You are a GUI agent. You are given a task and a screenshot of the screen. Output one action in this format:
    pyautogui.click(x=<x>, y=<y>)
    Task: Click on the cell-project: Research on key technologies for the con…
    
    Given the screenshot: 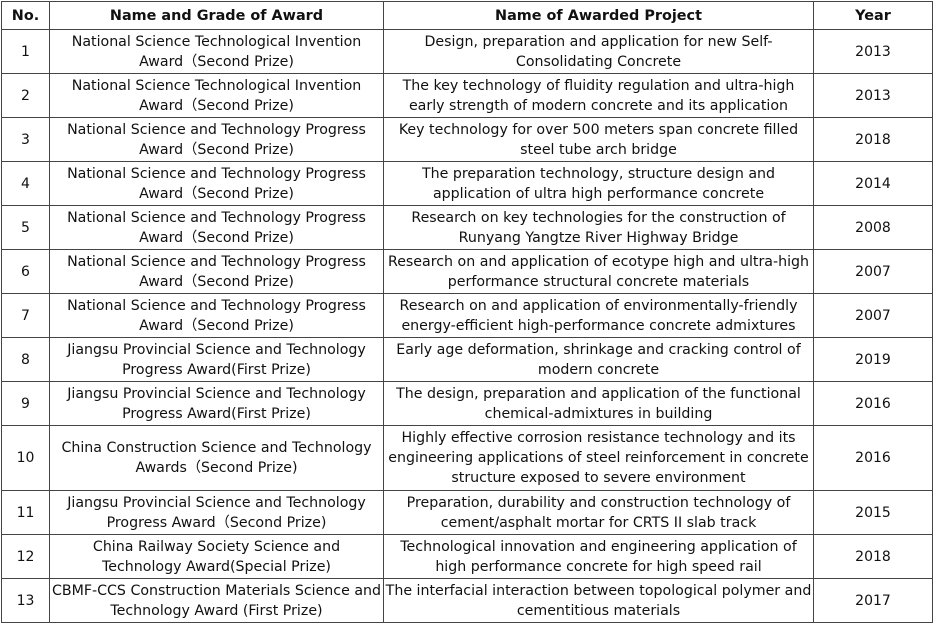 What is the action you would take?
    pyautogui.click(x=598, y=227)
    